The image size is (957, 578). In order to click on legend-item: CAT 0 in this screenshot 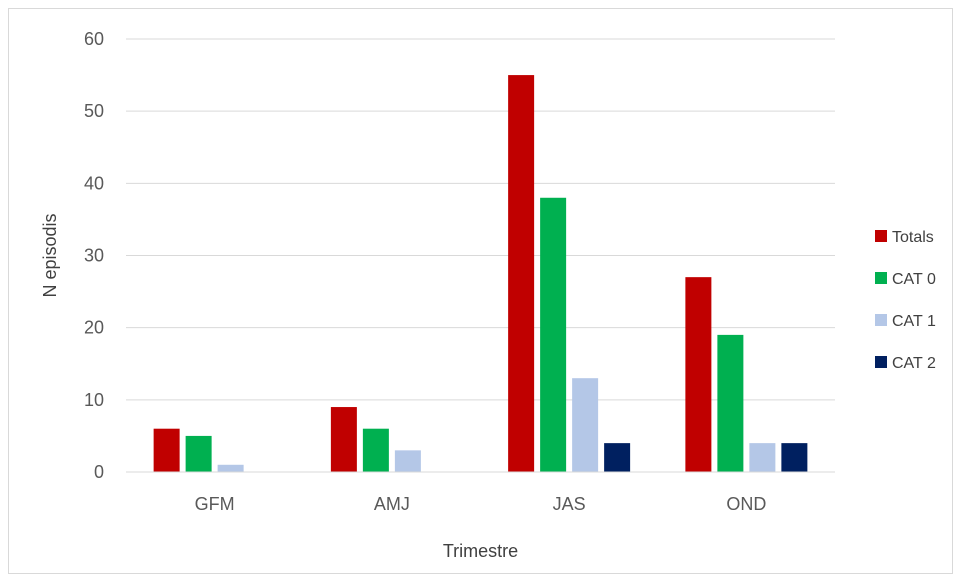, I will do `click(905, 279)`.